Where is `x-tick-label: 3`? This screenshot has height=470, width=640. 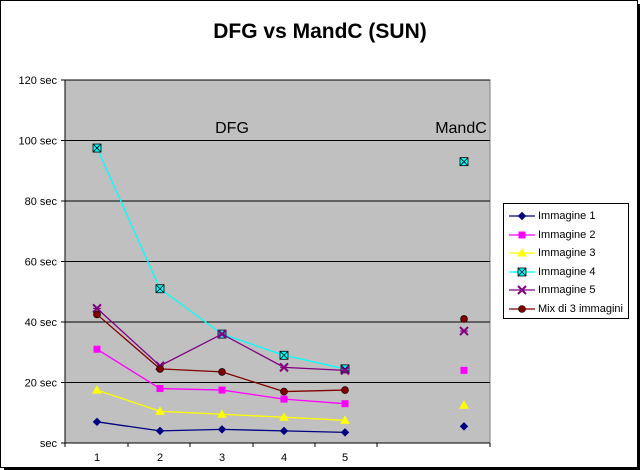 x-tick-label: 3 is located at coordinates (222, 458).